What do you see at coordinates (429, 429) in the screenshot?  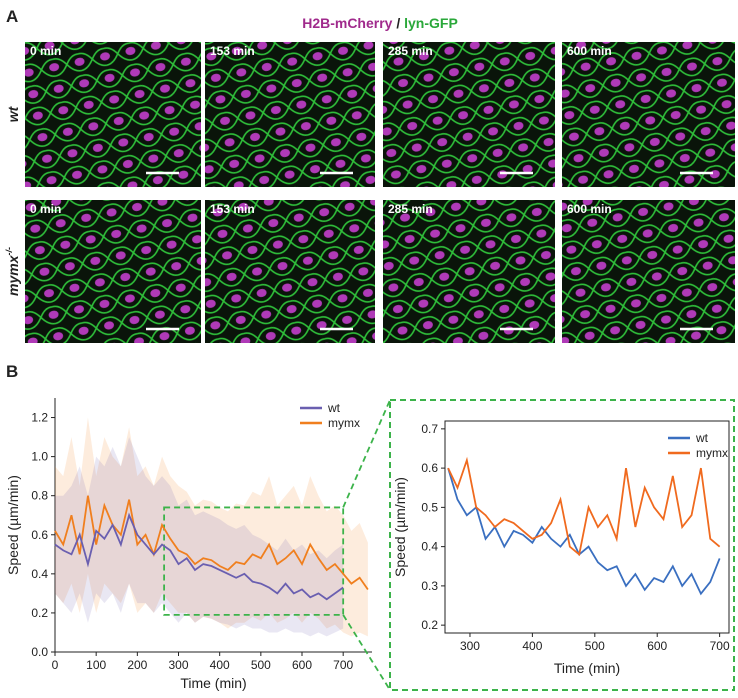 I see `y-tick-label: 0.7` at bounding box center [429, 429].